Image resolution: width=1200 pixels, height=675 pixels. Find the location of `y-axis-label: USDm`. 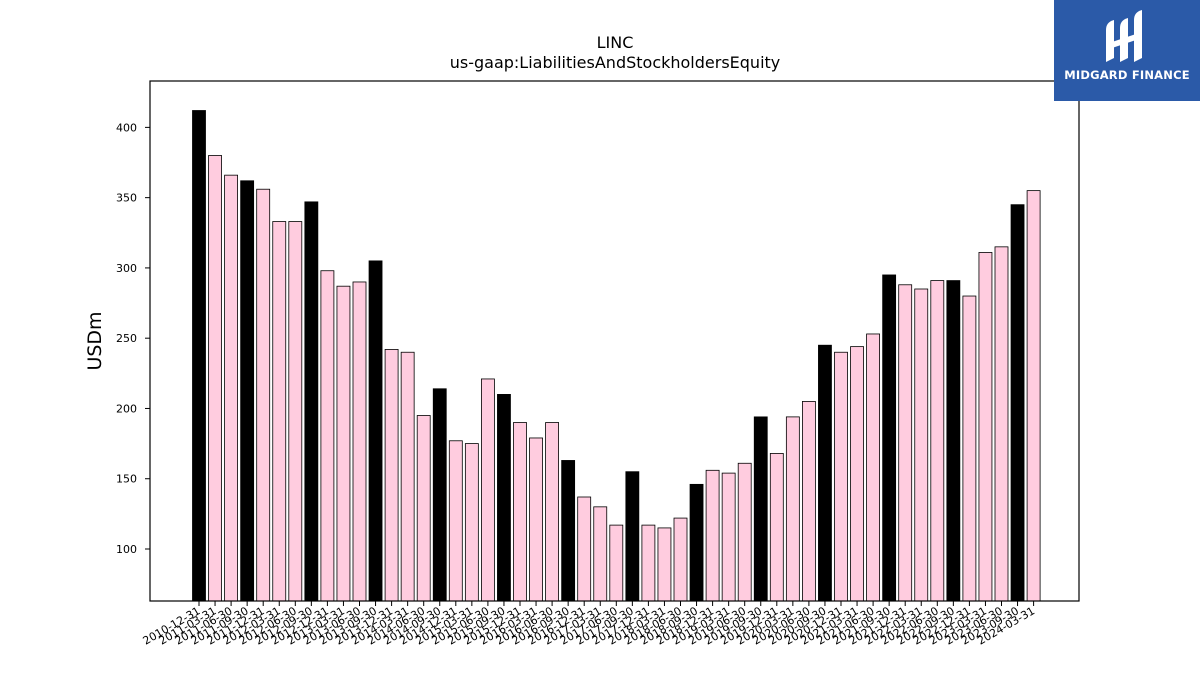

y-axis-label: USDm is located at coordinates (95, 340).